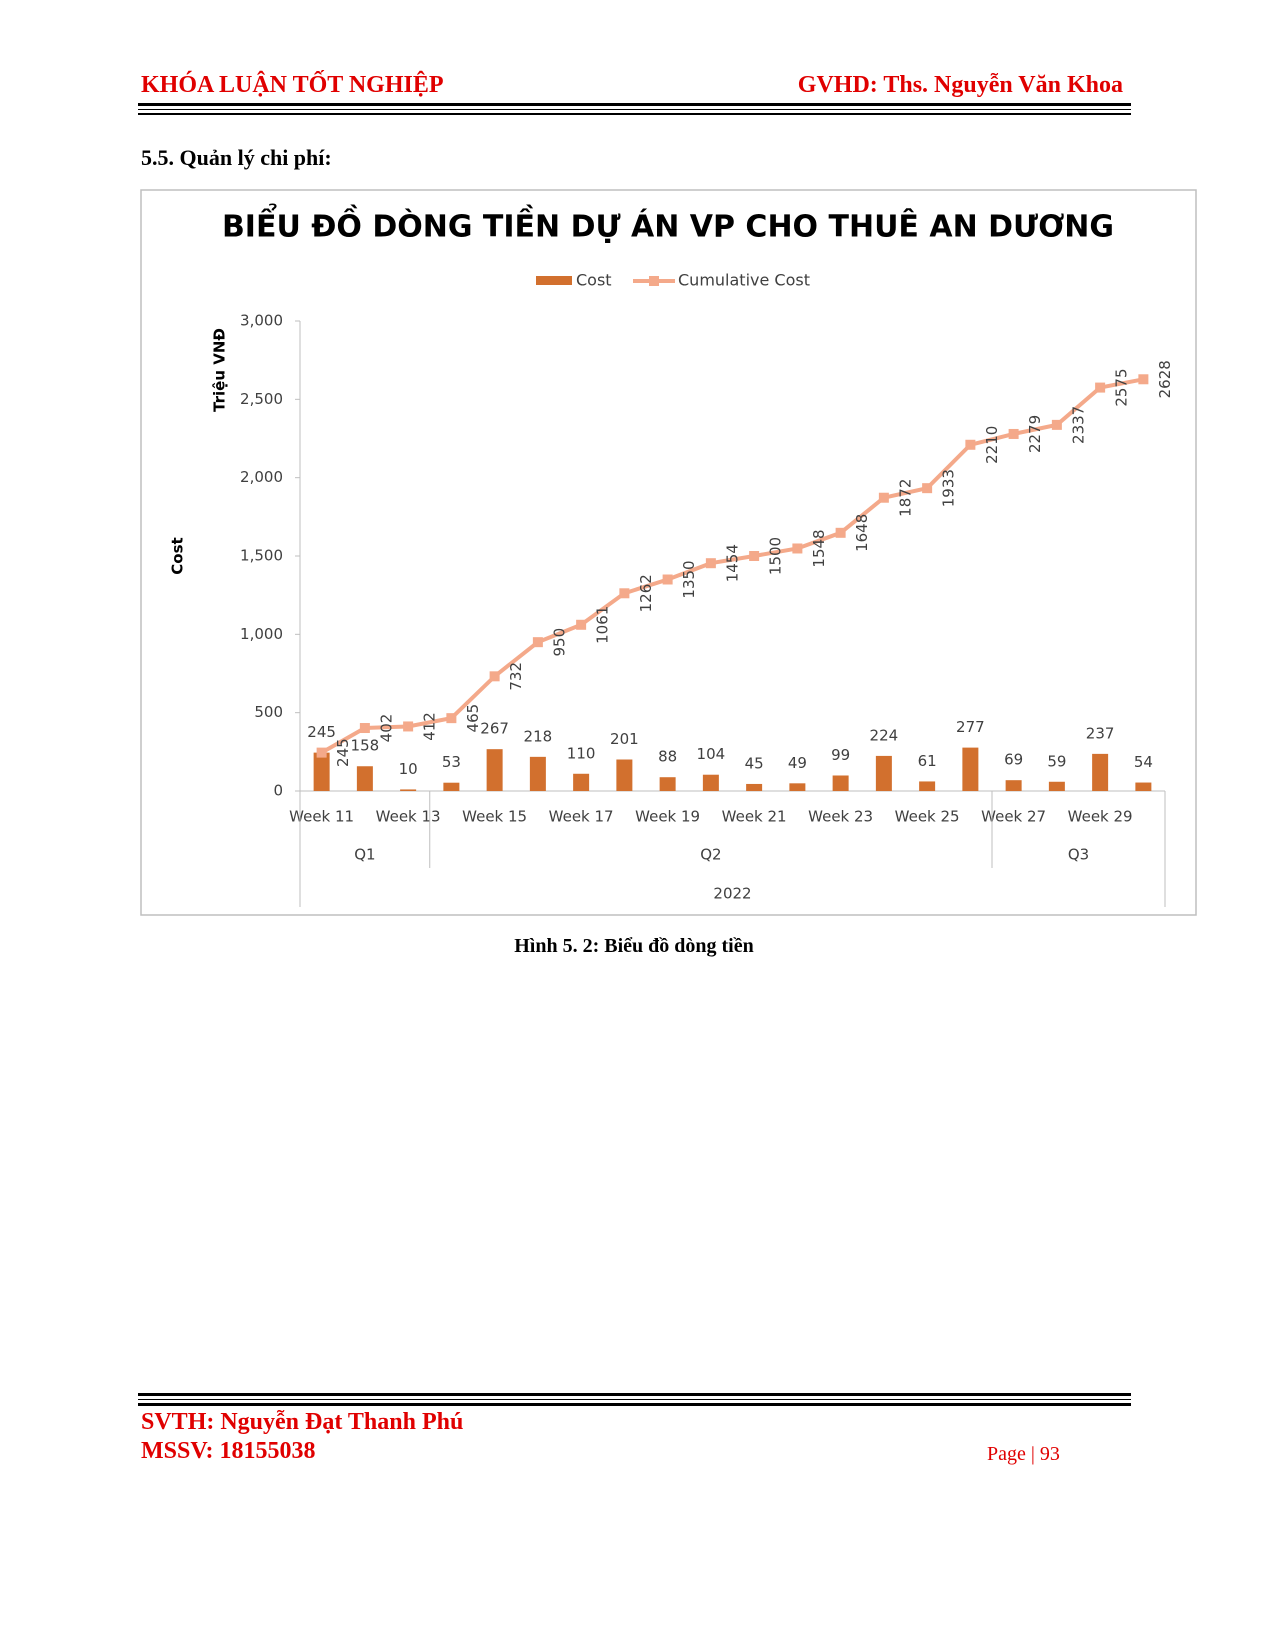 The image size is (1275, 1650). Describe the element at coordinates (228, 1451) in the screenshot. I see `footer-id: MSSV: 18155038` at that location.